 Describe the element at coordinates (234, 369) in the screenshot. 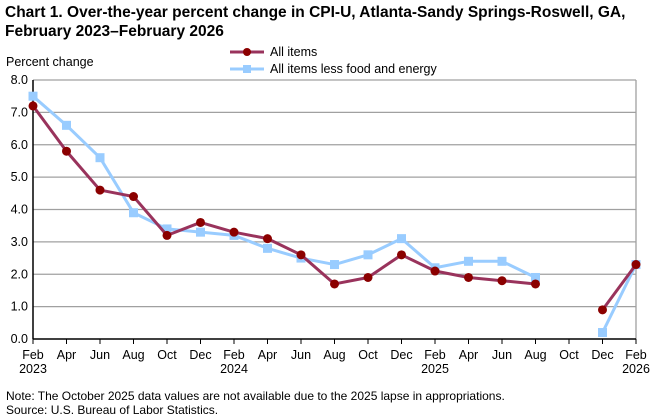

I see `x-year-label: 2024` at that location.